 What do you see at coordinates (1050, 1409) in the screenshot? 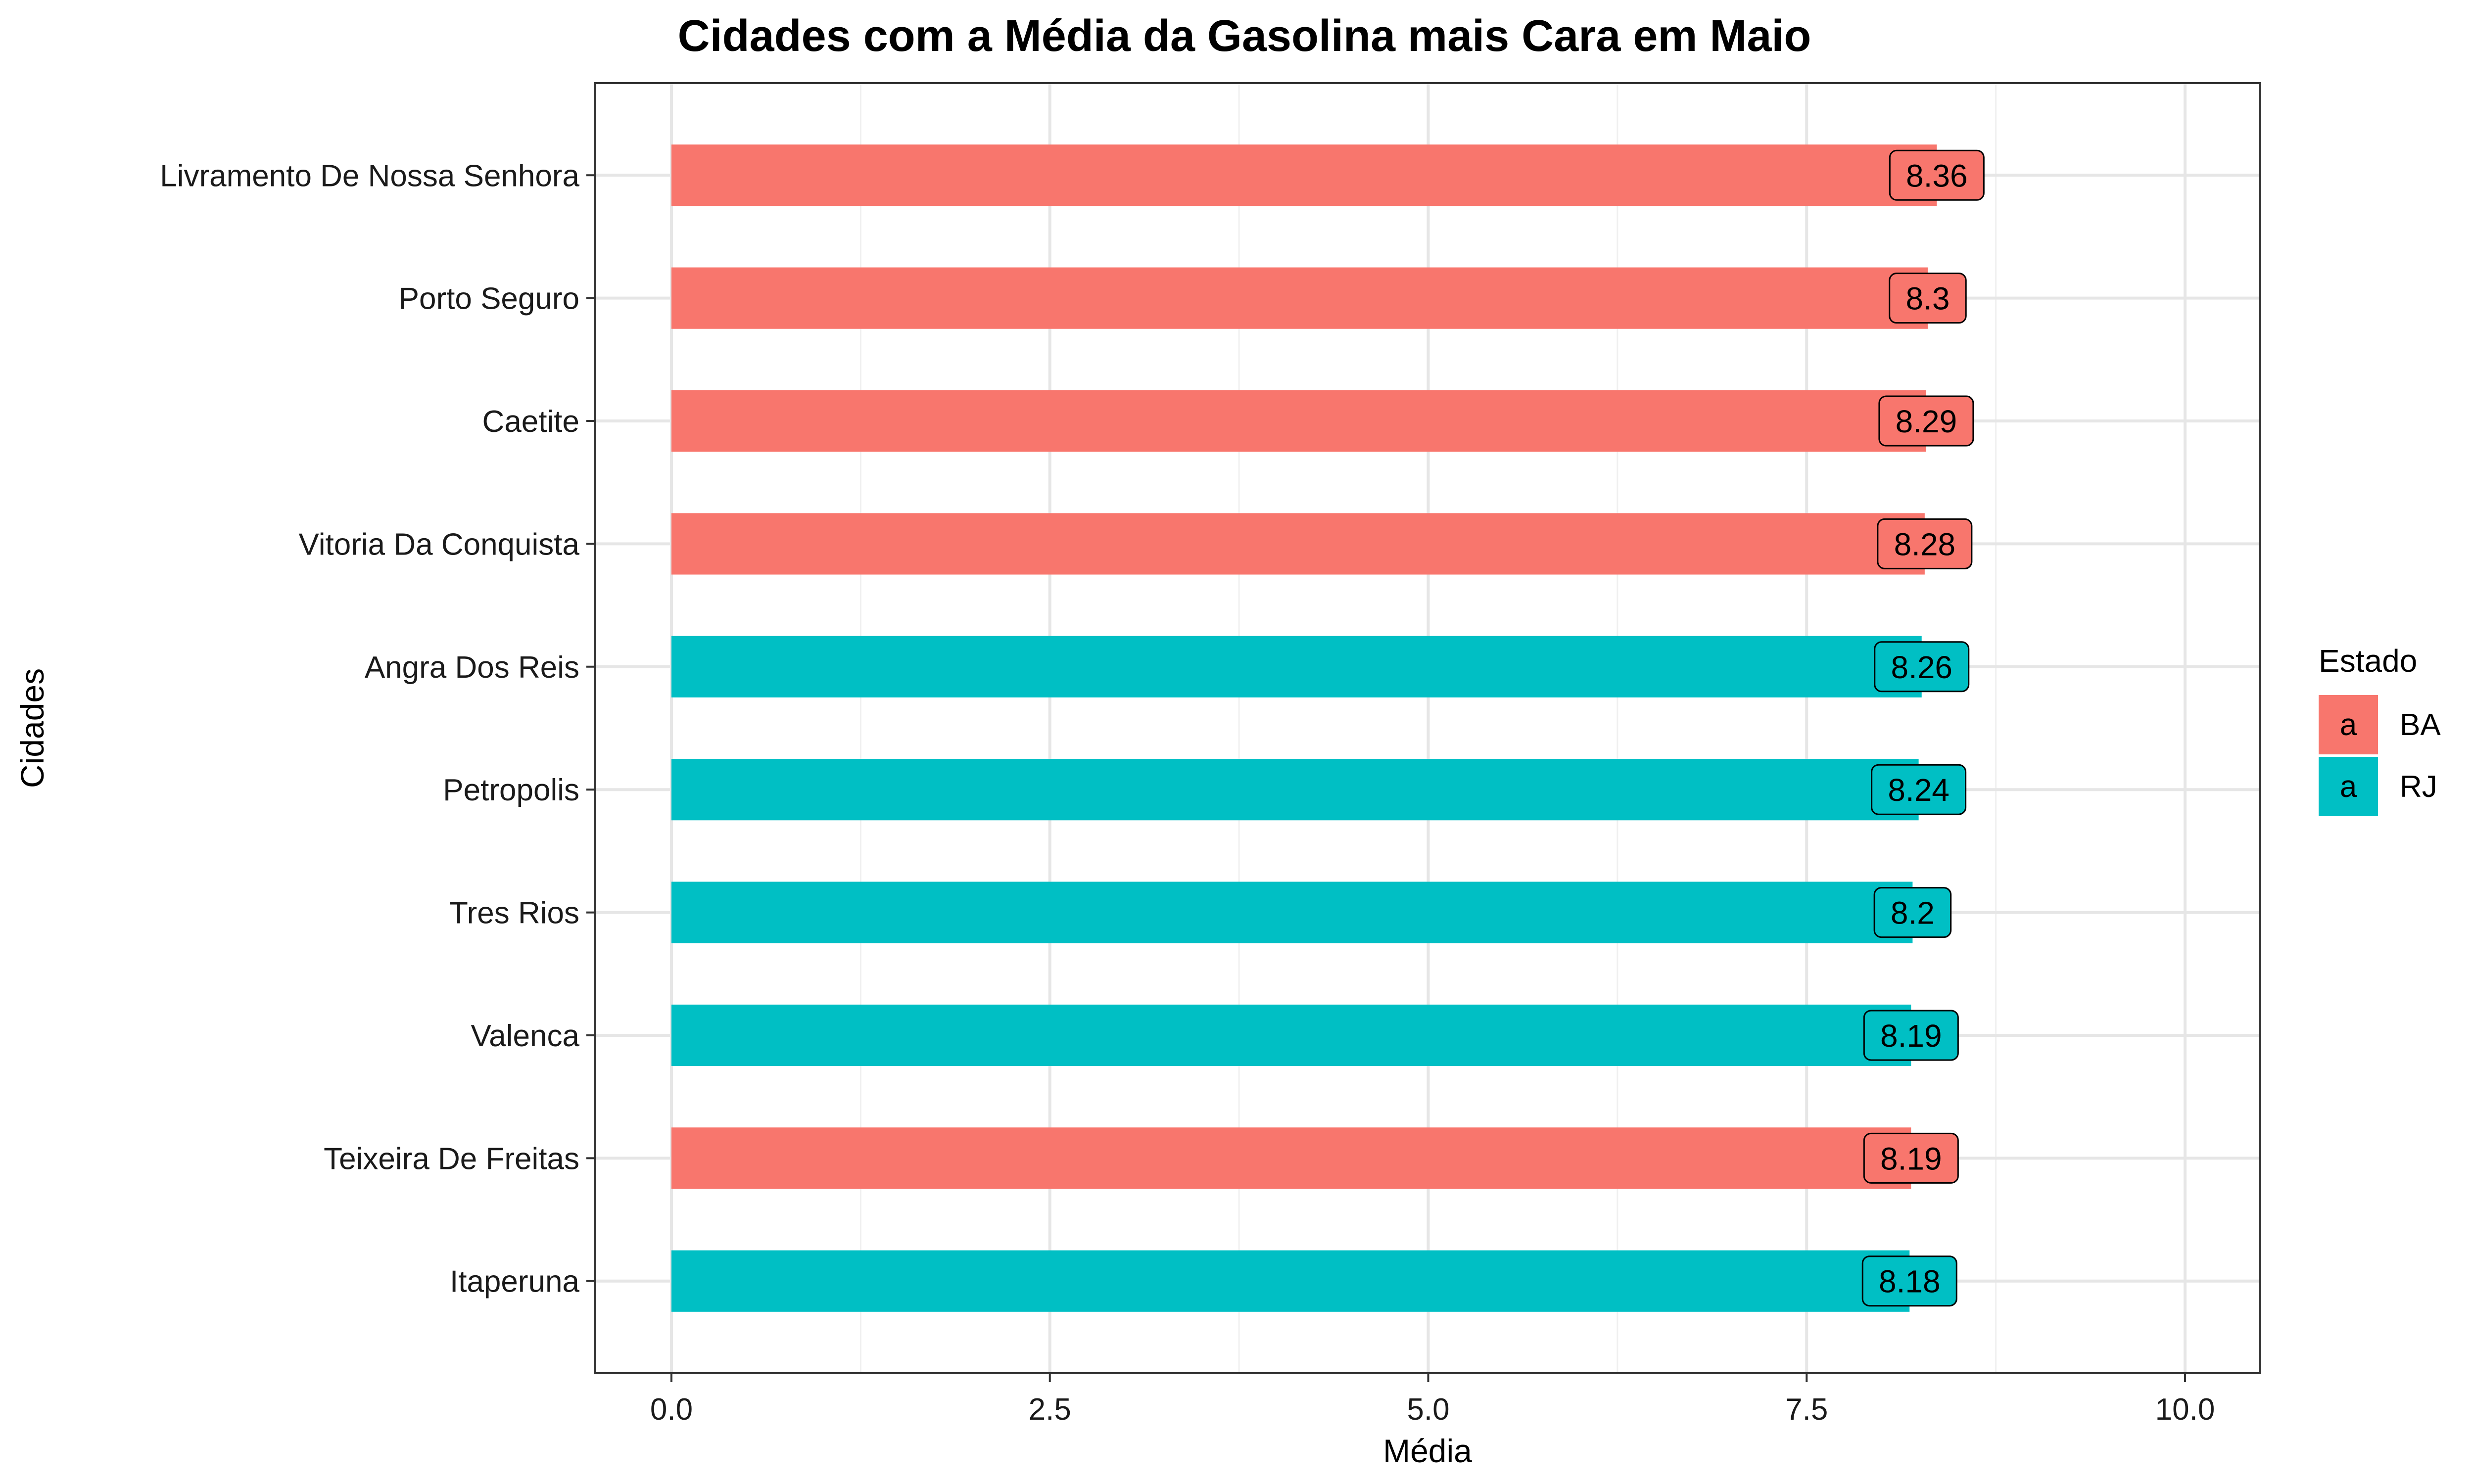
I see `x-tick-label: 2.5` at bounding box center [1050, 1409].